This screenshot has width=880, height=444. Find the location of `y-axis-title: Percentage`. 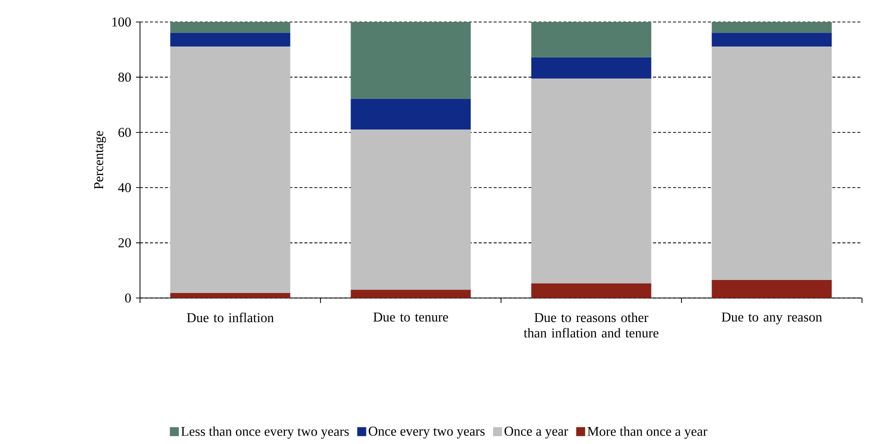

y-axis-title: Percentage is located at coordinates (100, 160).